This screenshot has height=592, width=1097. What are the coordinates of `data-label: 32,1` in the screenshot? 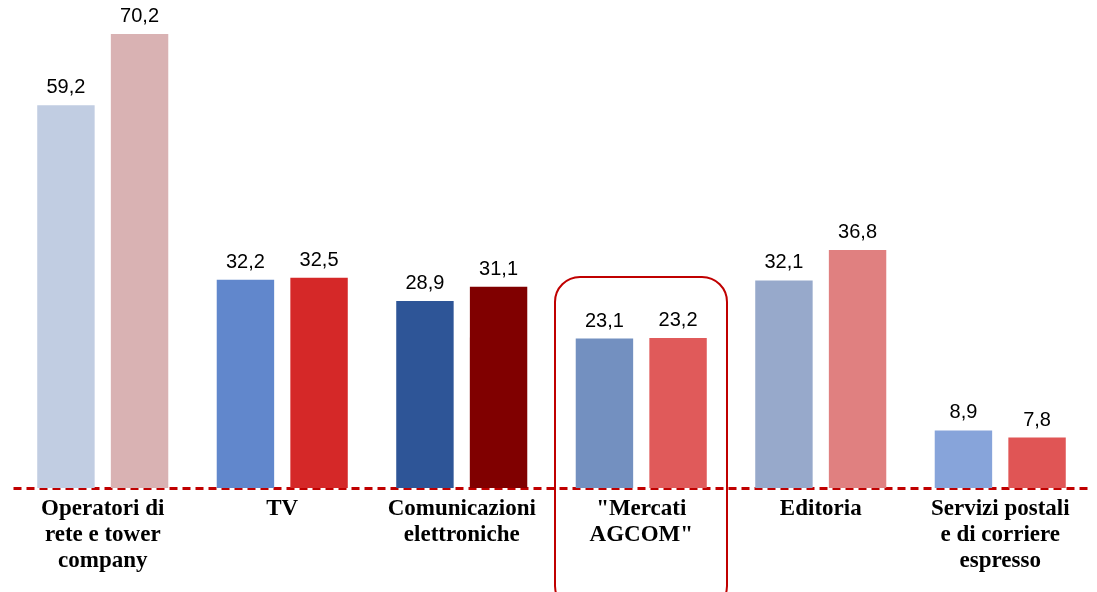 It's located at (784, 261).